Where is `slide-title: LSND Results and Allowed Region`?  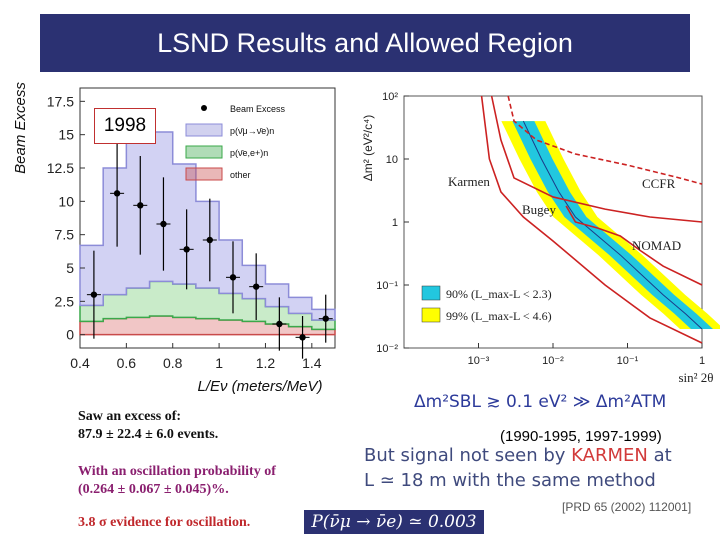
slide-title: LSND Results and Allowed Region is located at coordinates (365, 42).